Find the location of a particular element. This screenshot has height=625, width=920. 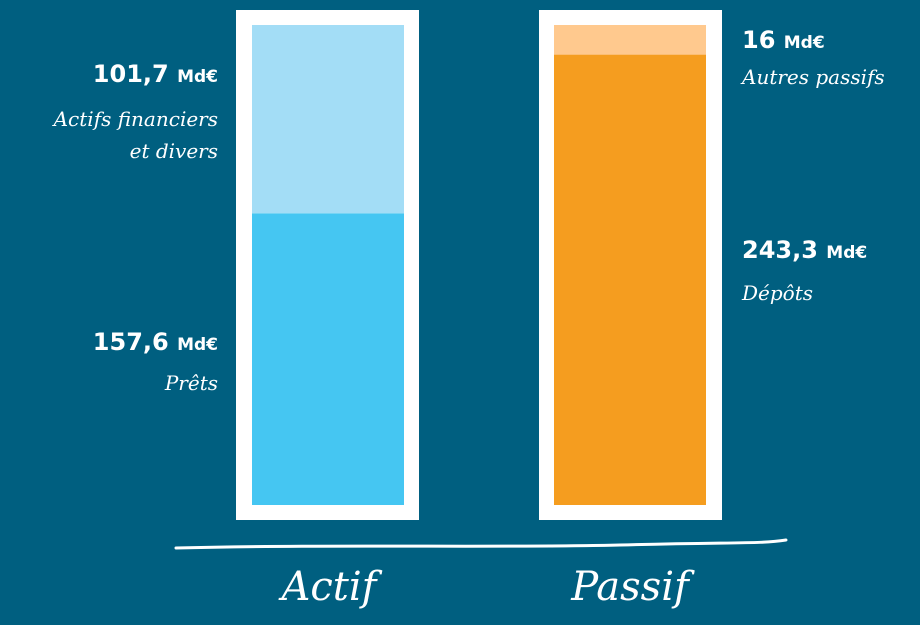

passif-bar-depots is located at coordinates (630, 279).